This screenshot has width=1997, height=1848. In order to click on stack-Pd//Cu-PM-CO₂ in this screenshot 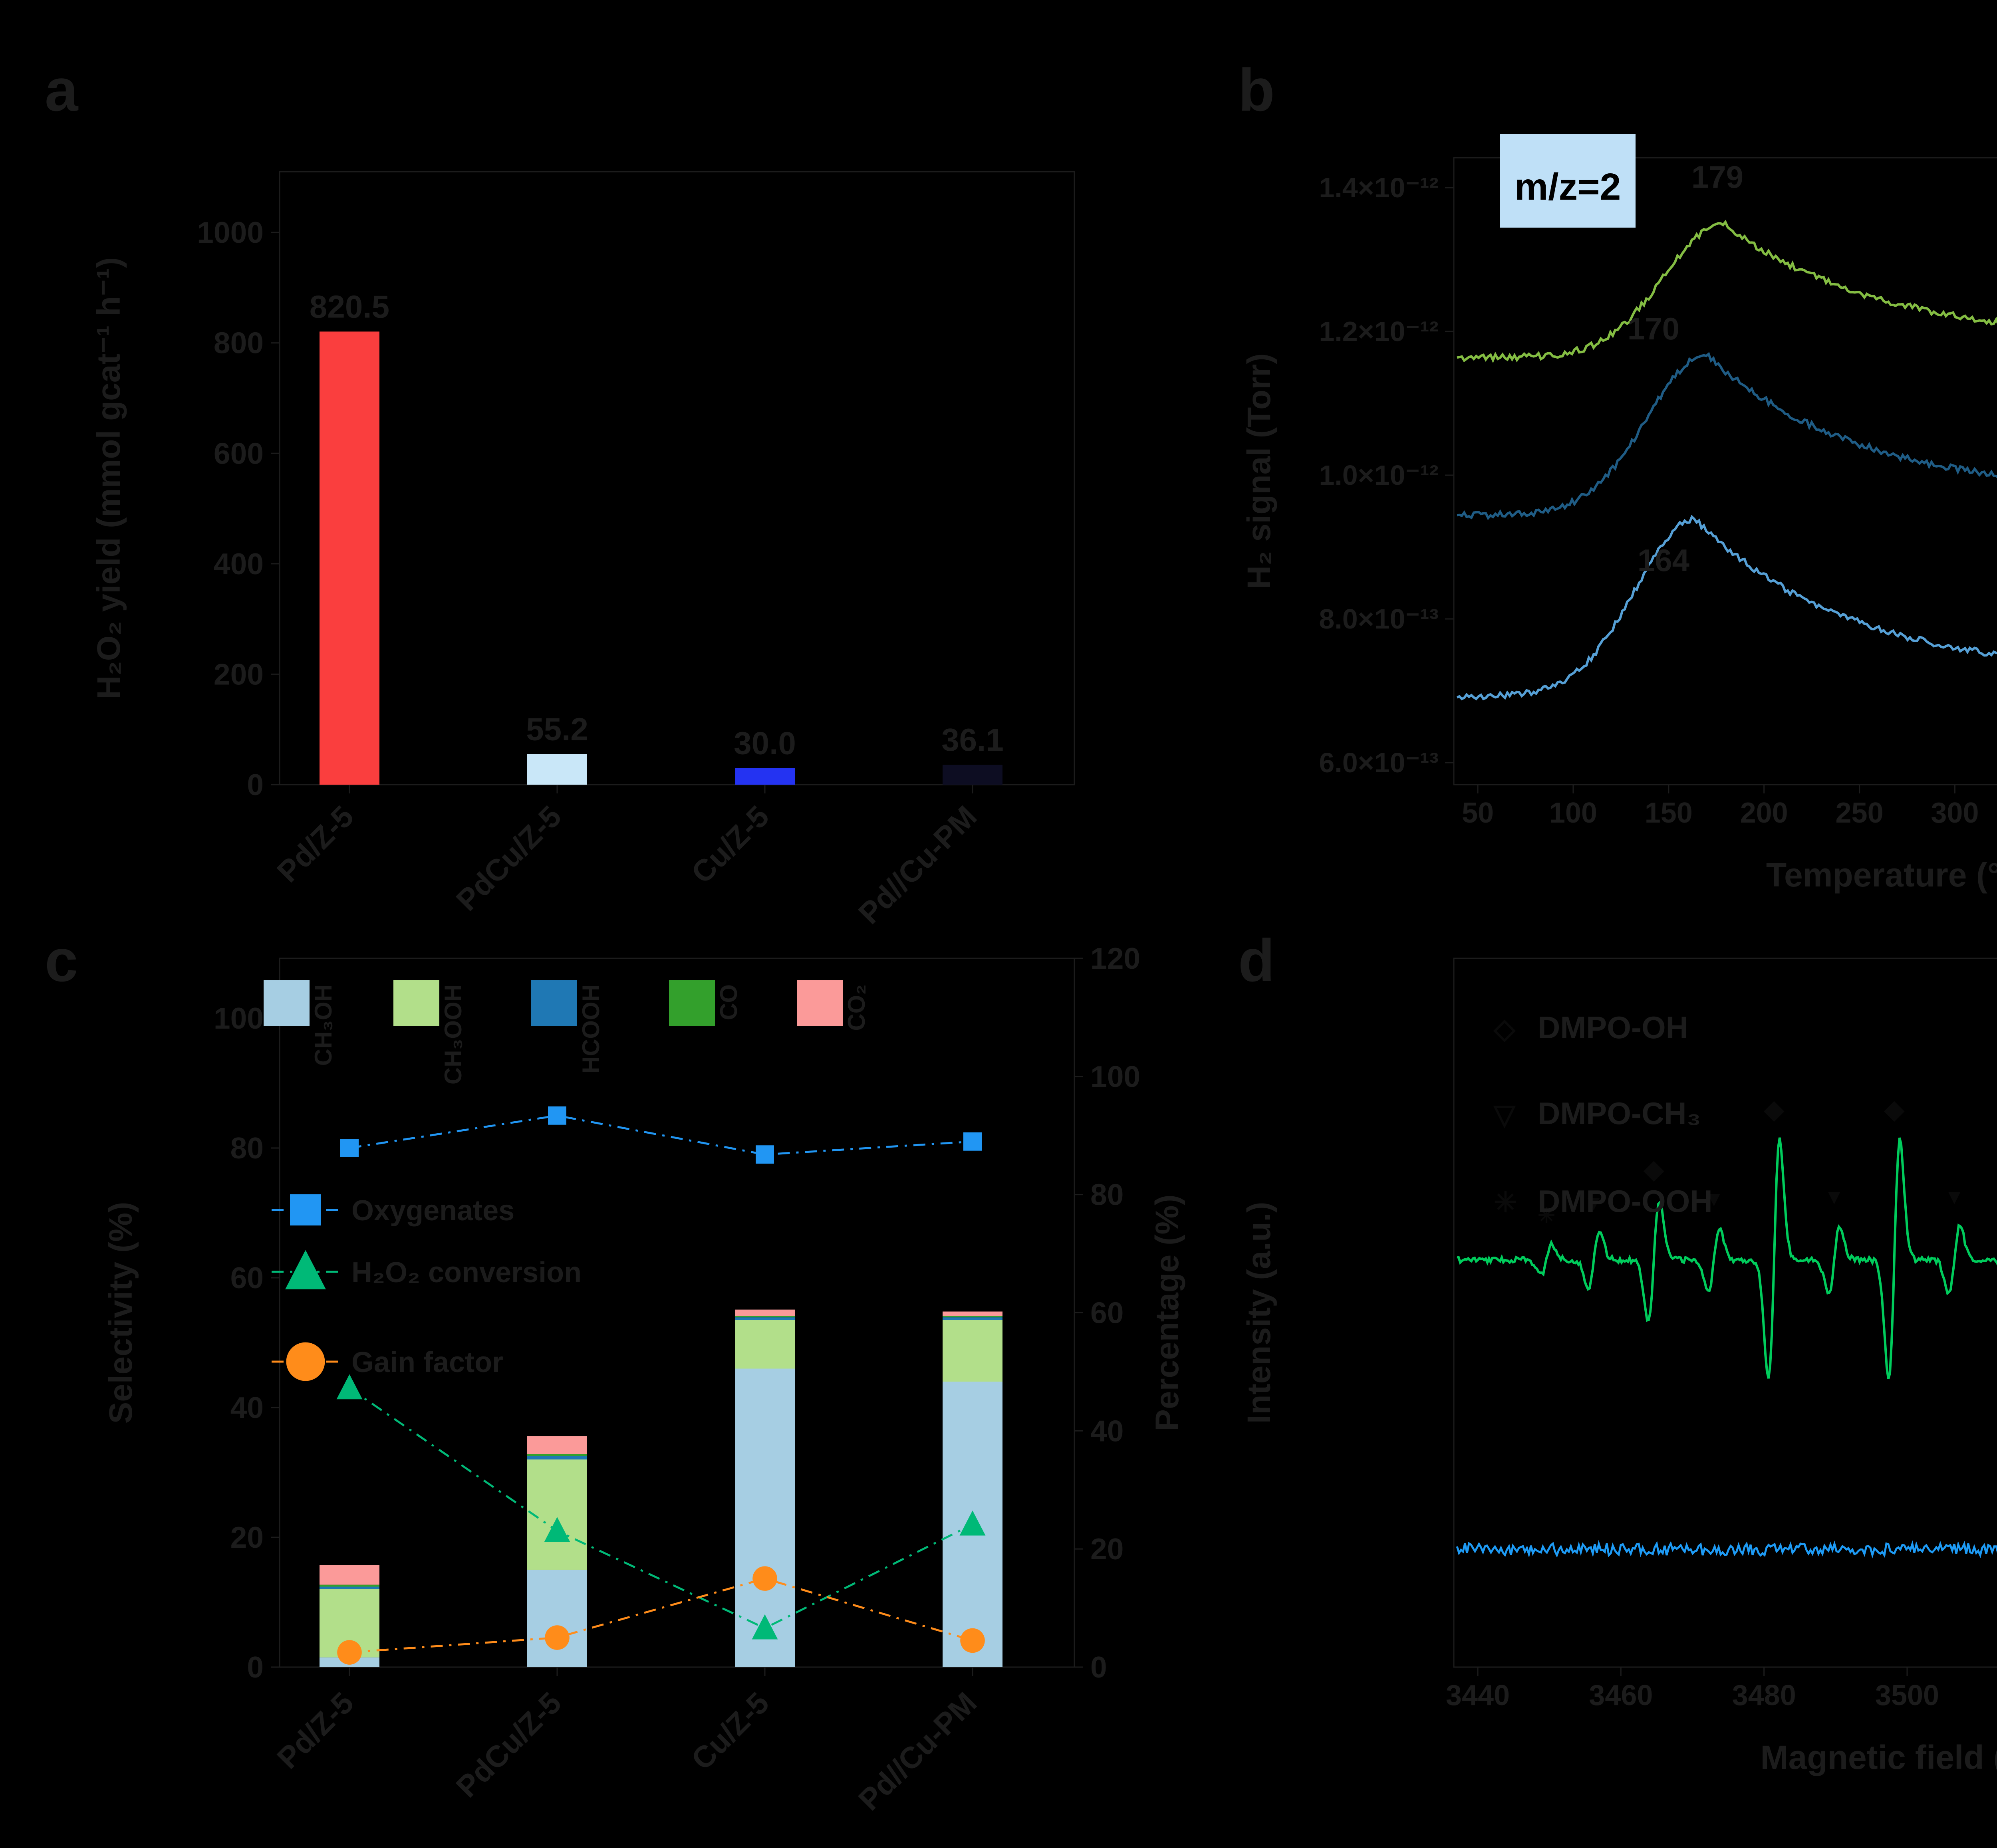, I will do `click(972, 1313)`.